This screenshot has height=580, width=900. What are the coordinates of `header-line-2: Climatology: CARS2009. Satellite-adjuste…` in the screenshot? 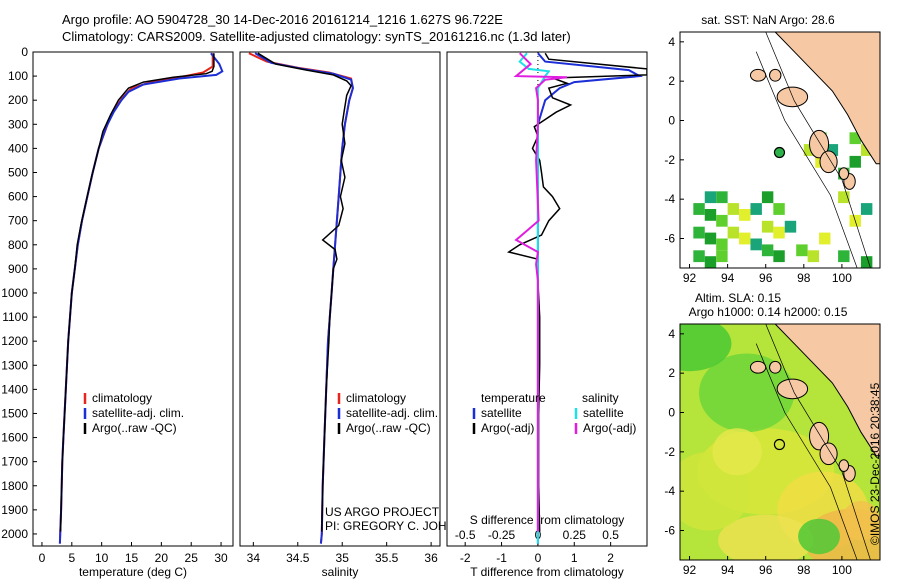 It's located at (316, 36).